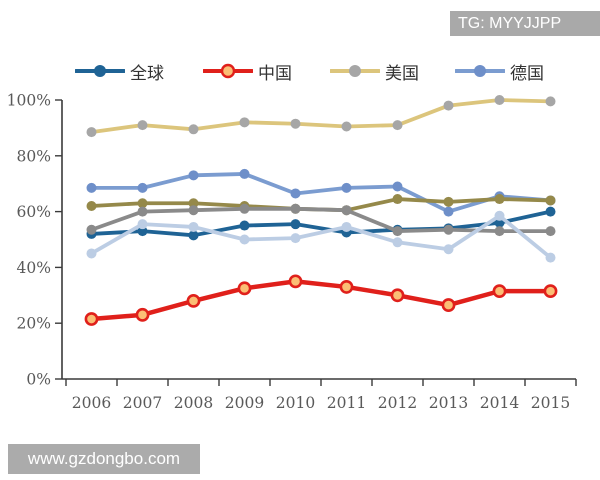 The width and height of the screenshot is (600, 480). I want to click on y-tick-label: 0%, so click(38, 380).